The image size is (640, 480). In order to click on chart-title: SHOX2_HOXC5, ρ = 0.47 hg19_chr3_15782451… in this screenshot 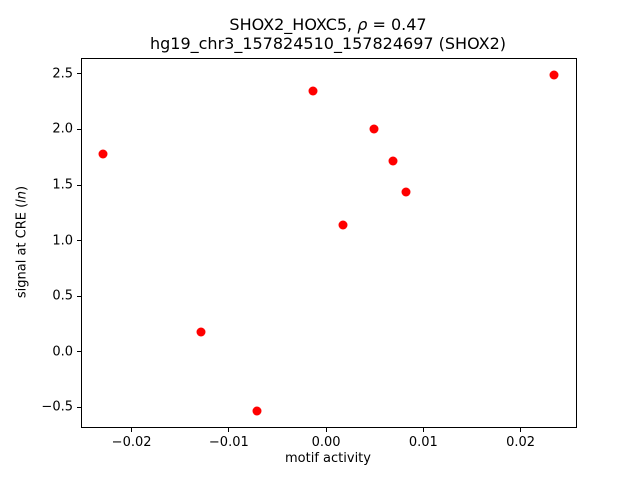, I will do `click(328, 34)`.